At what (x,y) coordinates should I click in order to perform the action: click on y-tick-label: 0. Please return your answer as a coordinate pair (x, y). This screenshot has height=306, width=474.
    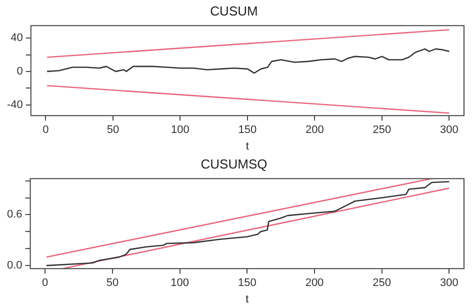
    Looking at the image, I should click on (19, 71).